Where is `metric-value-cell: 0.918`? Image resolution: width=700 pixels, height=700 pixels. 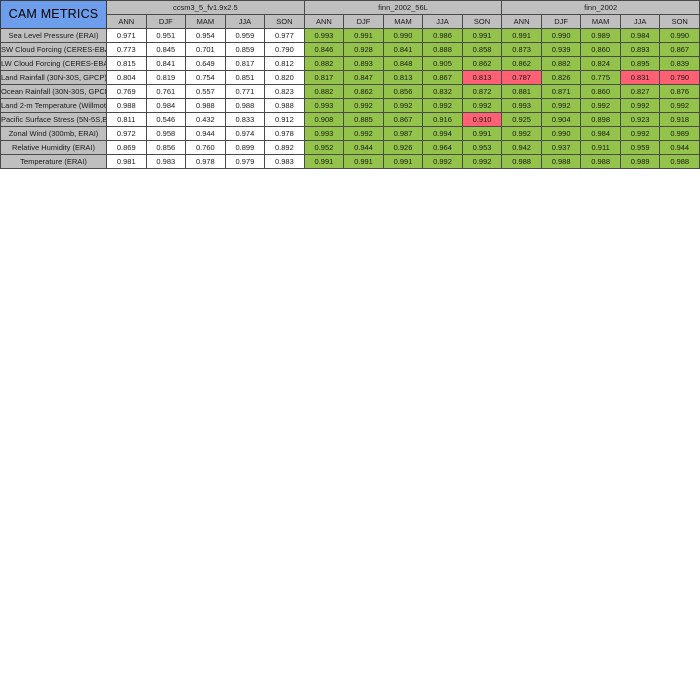 metric-value-cell: 0.918 is located at coordinates (679, 119).